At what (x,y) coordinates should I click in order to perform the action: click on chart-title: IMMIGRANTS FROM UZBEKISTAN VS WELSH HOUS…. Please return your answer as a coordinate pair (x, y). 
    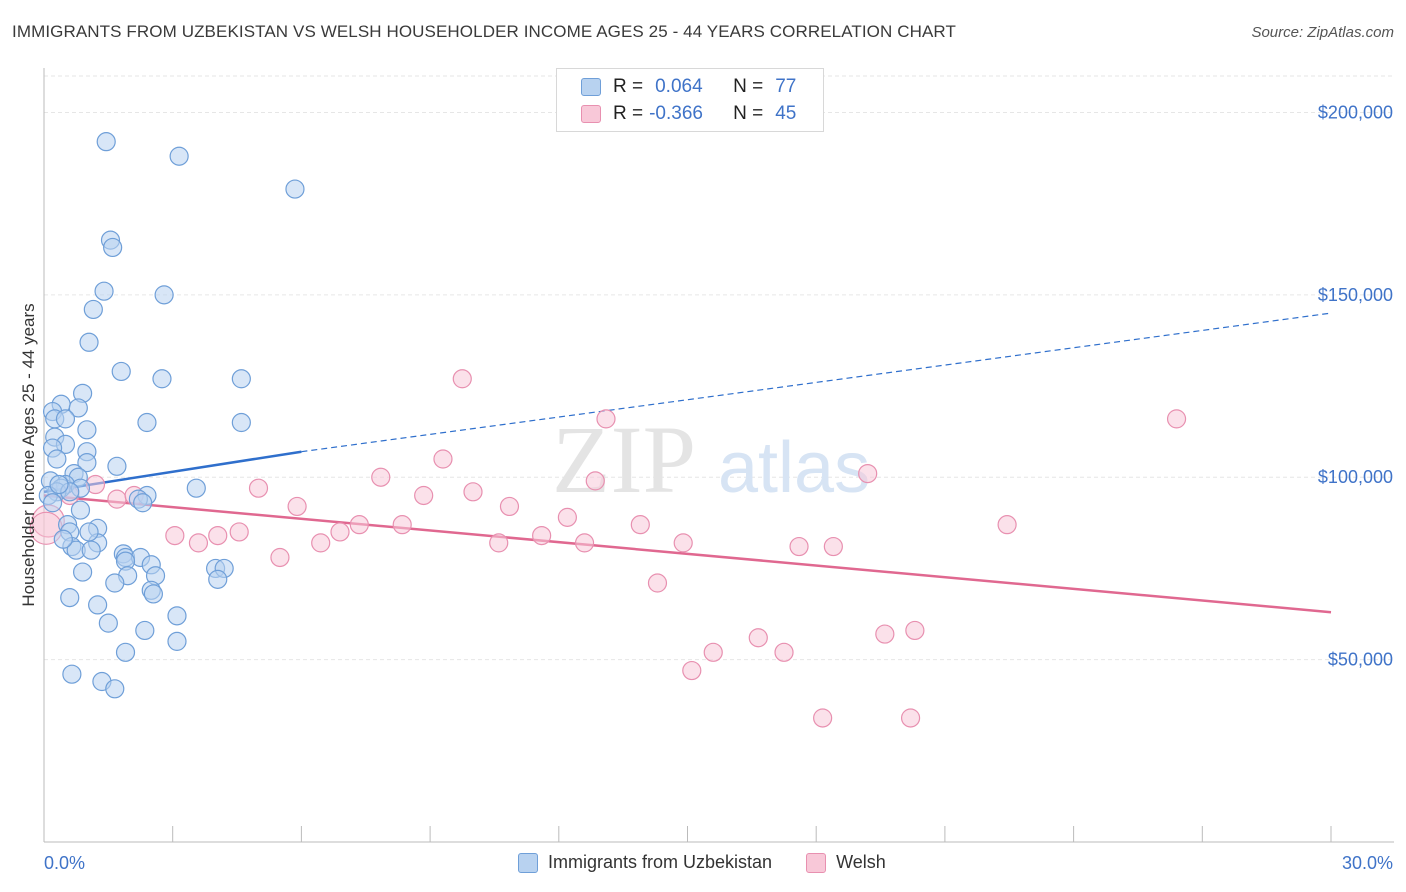
    Looking at the image, I should click on (484, 31).